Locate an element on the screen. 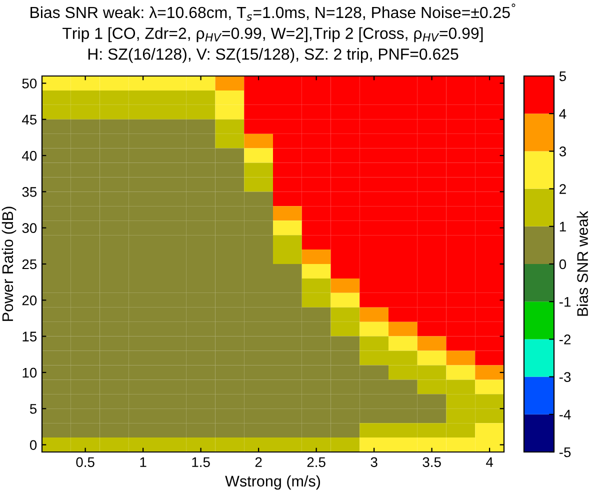  x-tick-label: 3.5 is located at coordinates (431, 462).